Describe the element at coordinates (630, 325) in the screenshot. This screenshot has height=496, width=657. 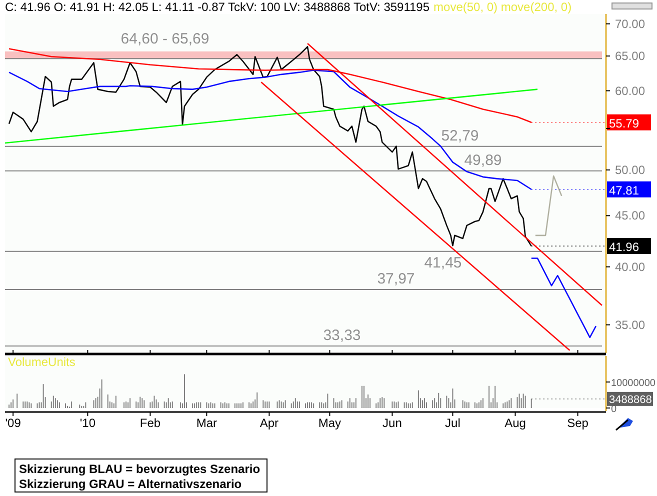
I see `y-tick-label: 35.00` at that location.